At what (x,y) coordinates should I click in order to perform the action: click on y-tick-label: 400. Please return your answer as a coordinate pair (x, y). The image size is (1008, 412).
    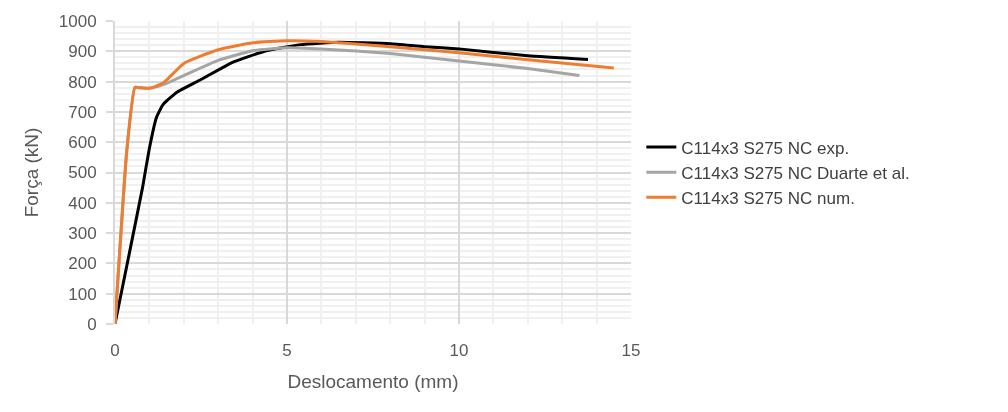
    Looking at the image, I should click on (82, 203).